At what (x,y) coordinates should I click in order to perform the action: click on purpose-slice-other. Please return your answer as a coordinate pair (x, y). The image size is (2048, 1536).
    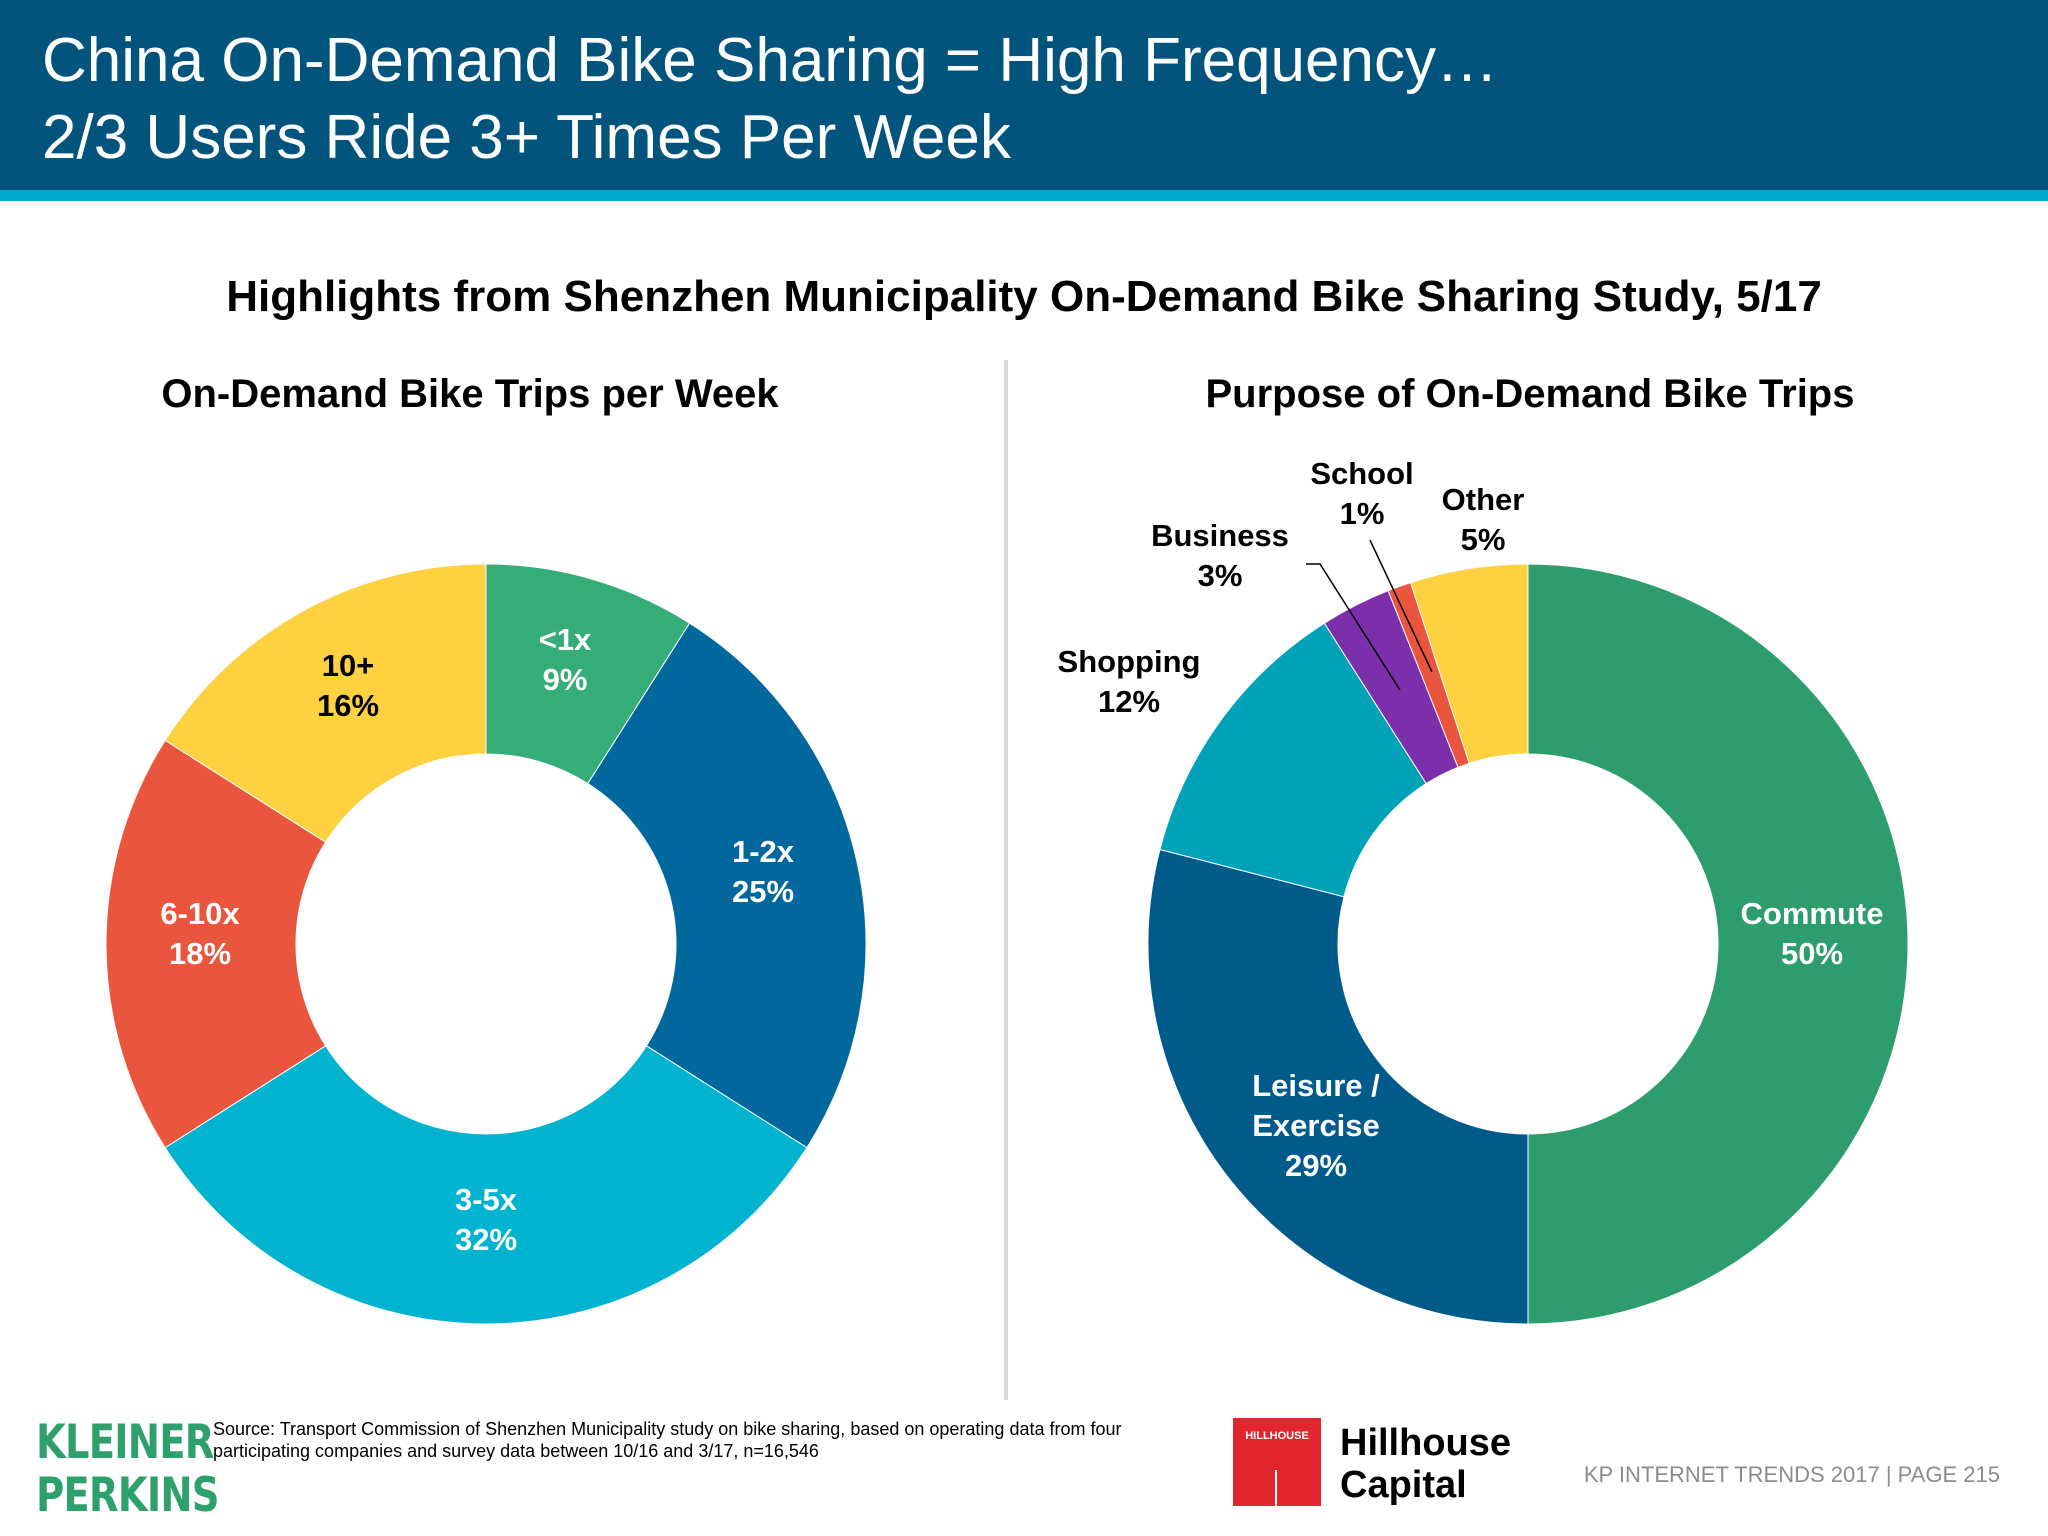
    Looking at the image, I should click on (1469, 663).